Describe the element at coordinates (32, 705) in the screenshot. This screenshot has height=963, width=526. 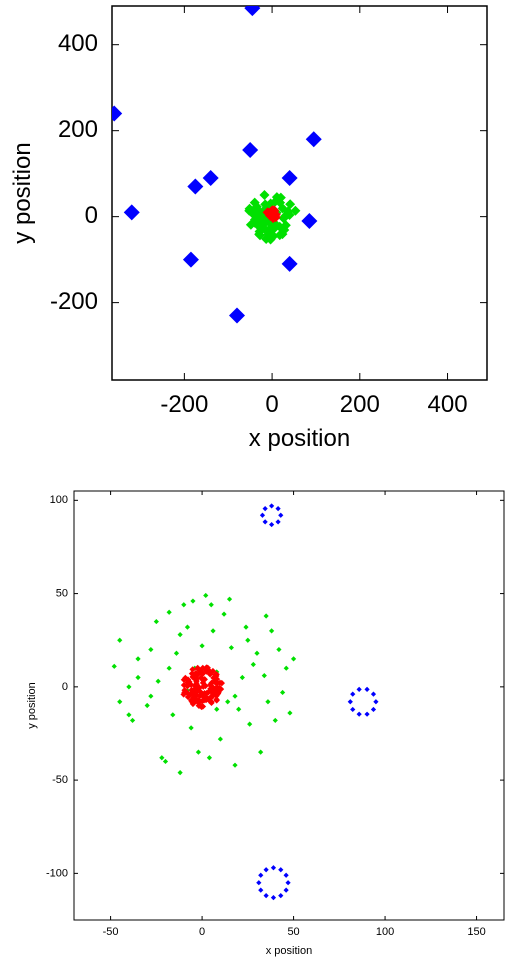
I see `y-axis-label: y position` at that location.